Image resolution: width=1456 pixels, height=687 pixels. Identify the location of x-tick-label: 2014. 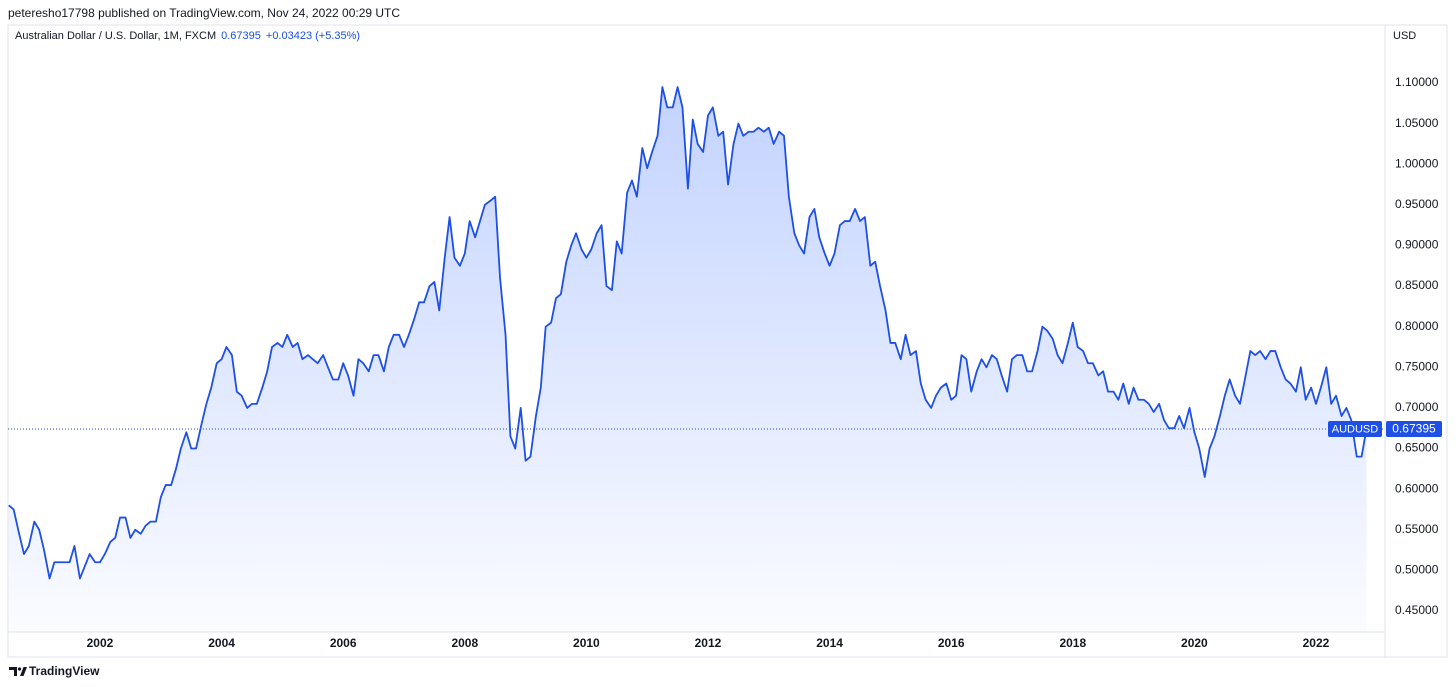
(829, 643).